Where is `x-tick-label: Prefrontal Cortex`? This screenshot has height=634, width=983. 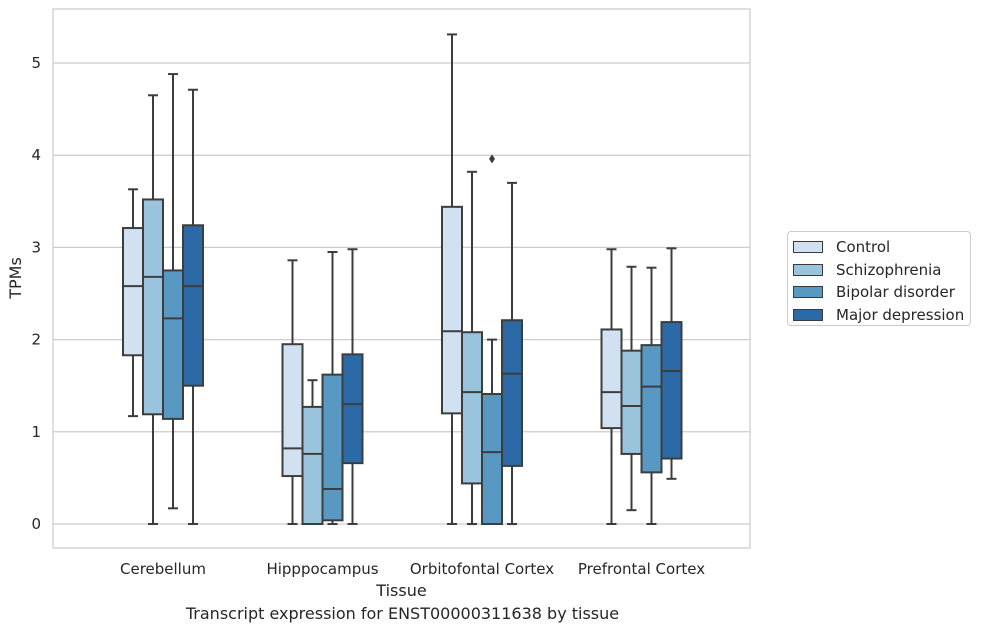 x-tick-label: Prefrontal Cortex is located at coordinates (641, 569).